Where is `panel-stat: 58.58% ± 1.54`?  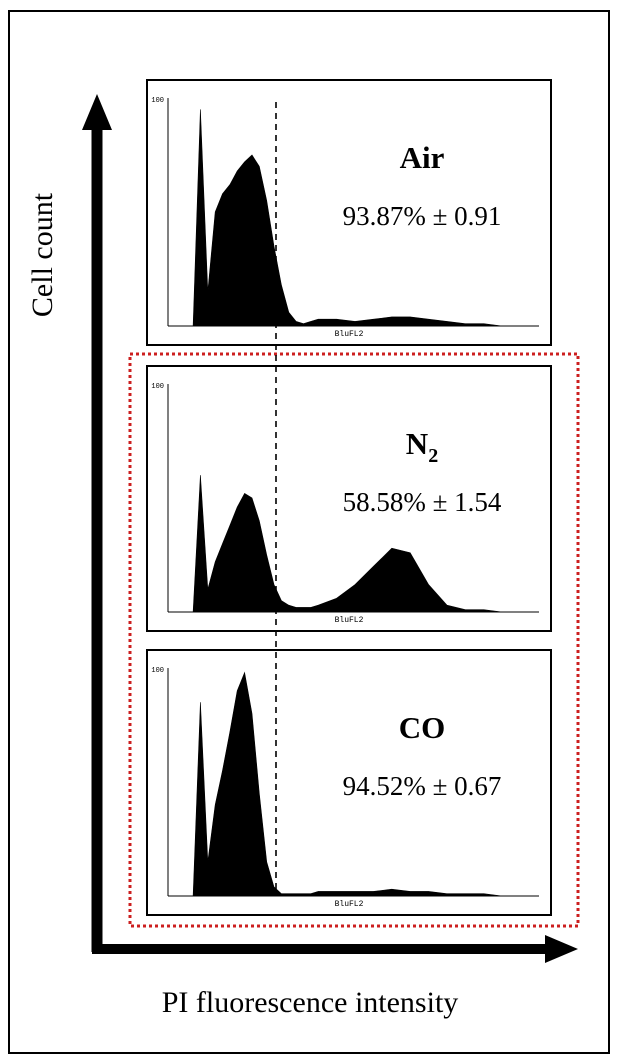 panel-stat: 58.58% ± 1.54 is located at coordinates (422, 502).